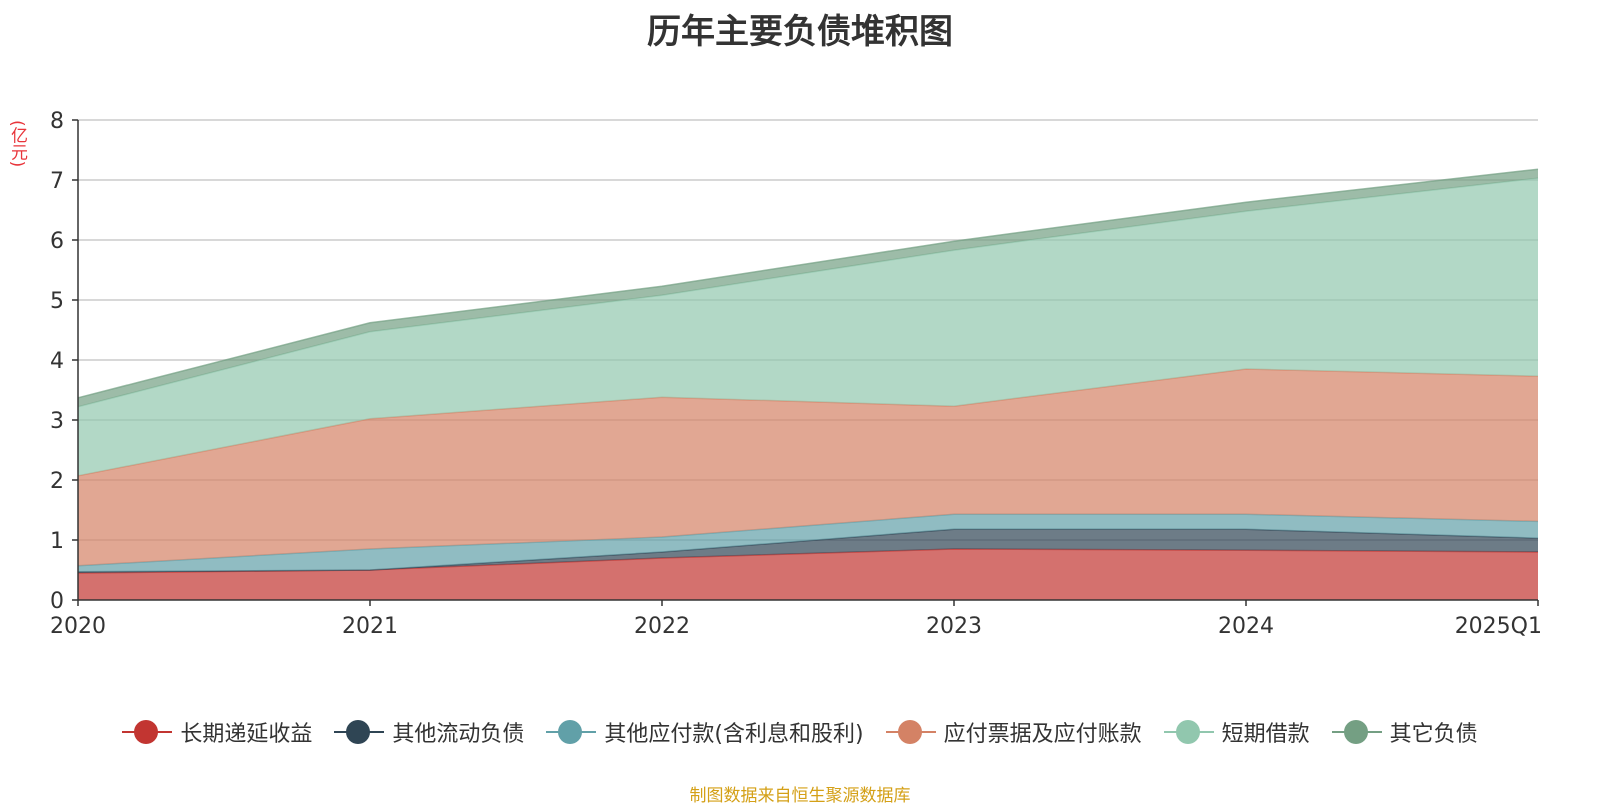 The height and width of the screenshot is (806, 1600). What do you see at coordinates (57, 241) in the screenshot?
I see `y-tick-label: 6` at bounding box center [57, 241].